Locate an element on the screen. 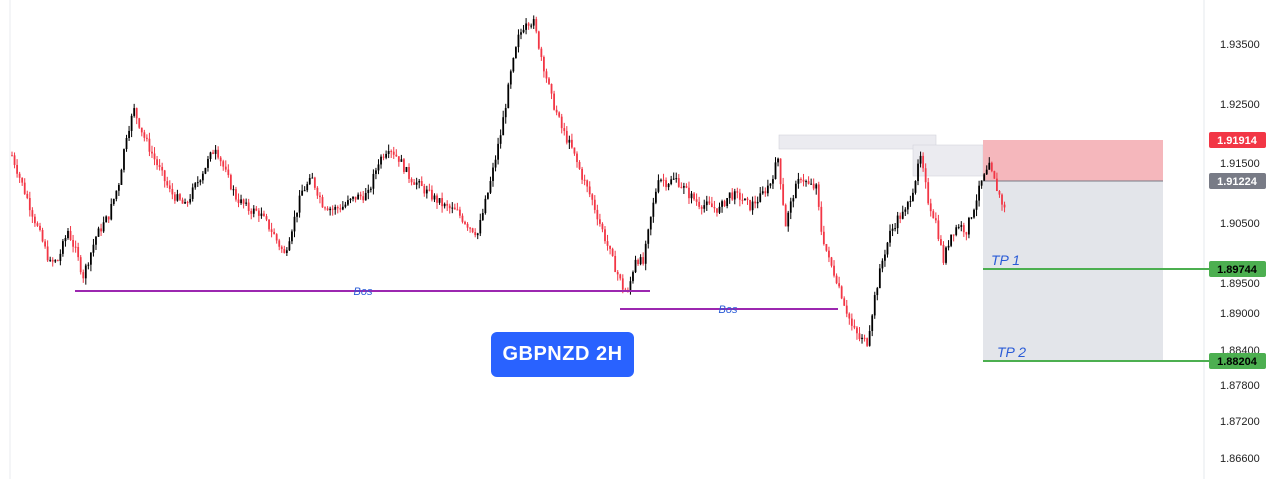  target-zone is located at coordinates (1073, 271).